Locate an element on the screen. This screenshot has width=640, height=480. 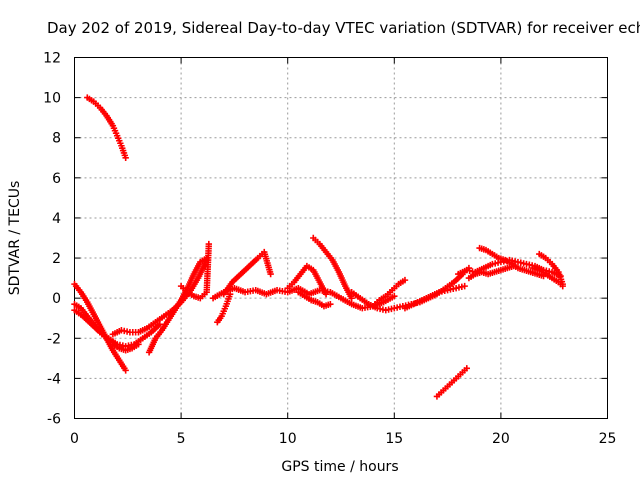
x-tick-label: 20 is located at coordinates (501, 439).